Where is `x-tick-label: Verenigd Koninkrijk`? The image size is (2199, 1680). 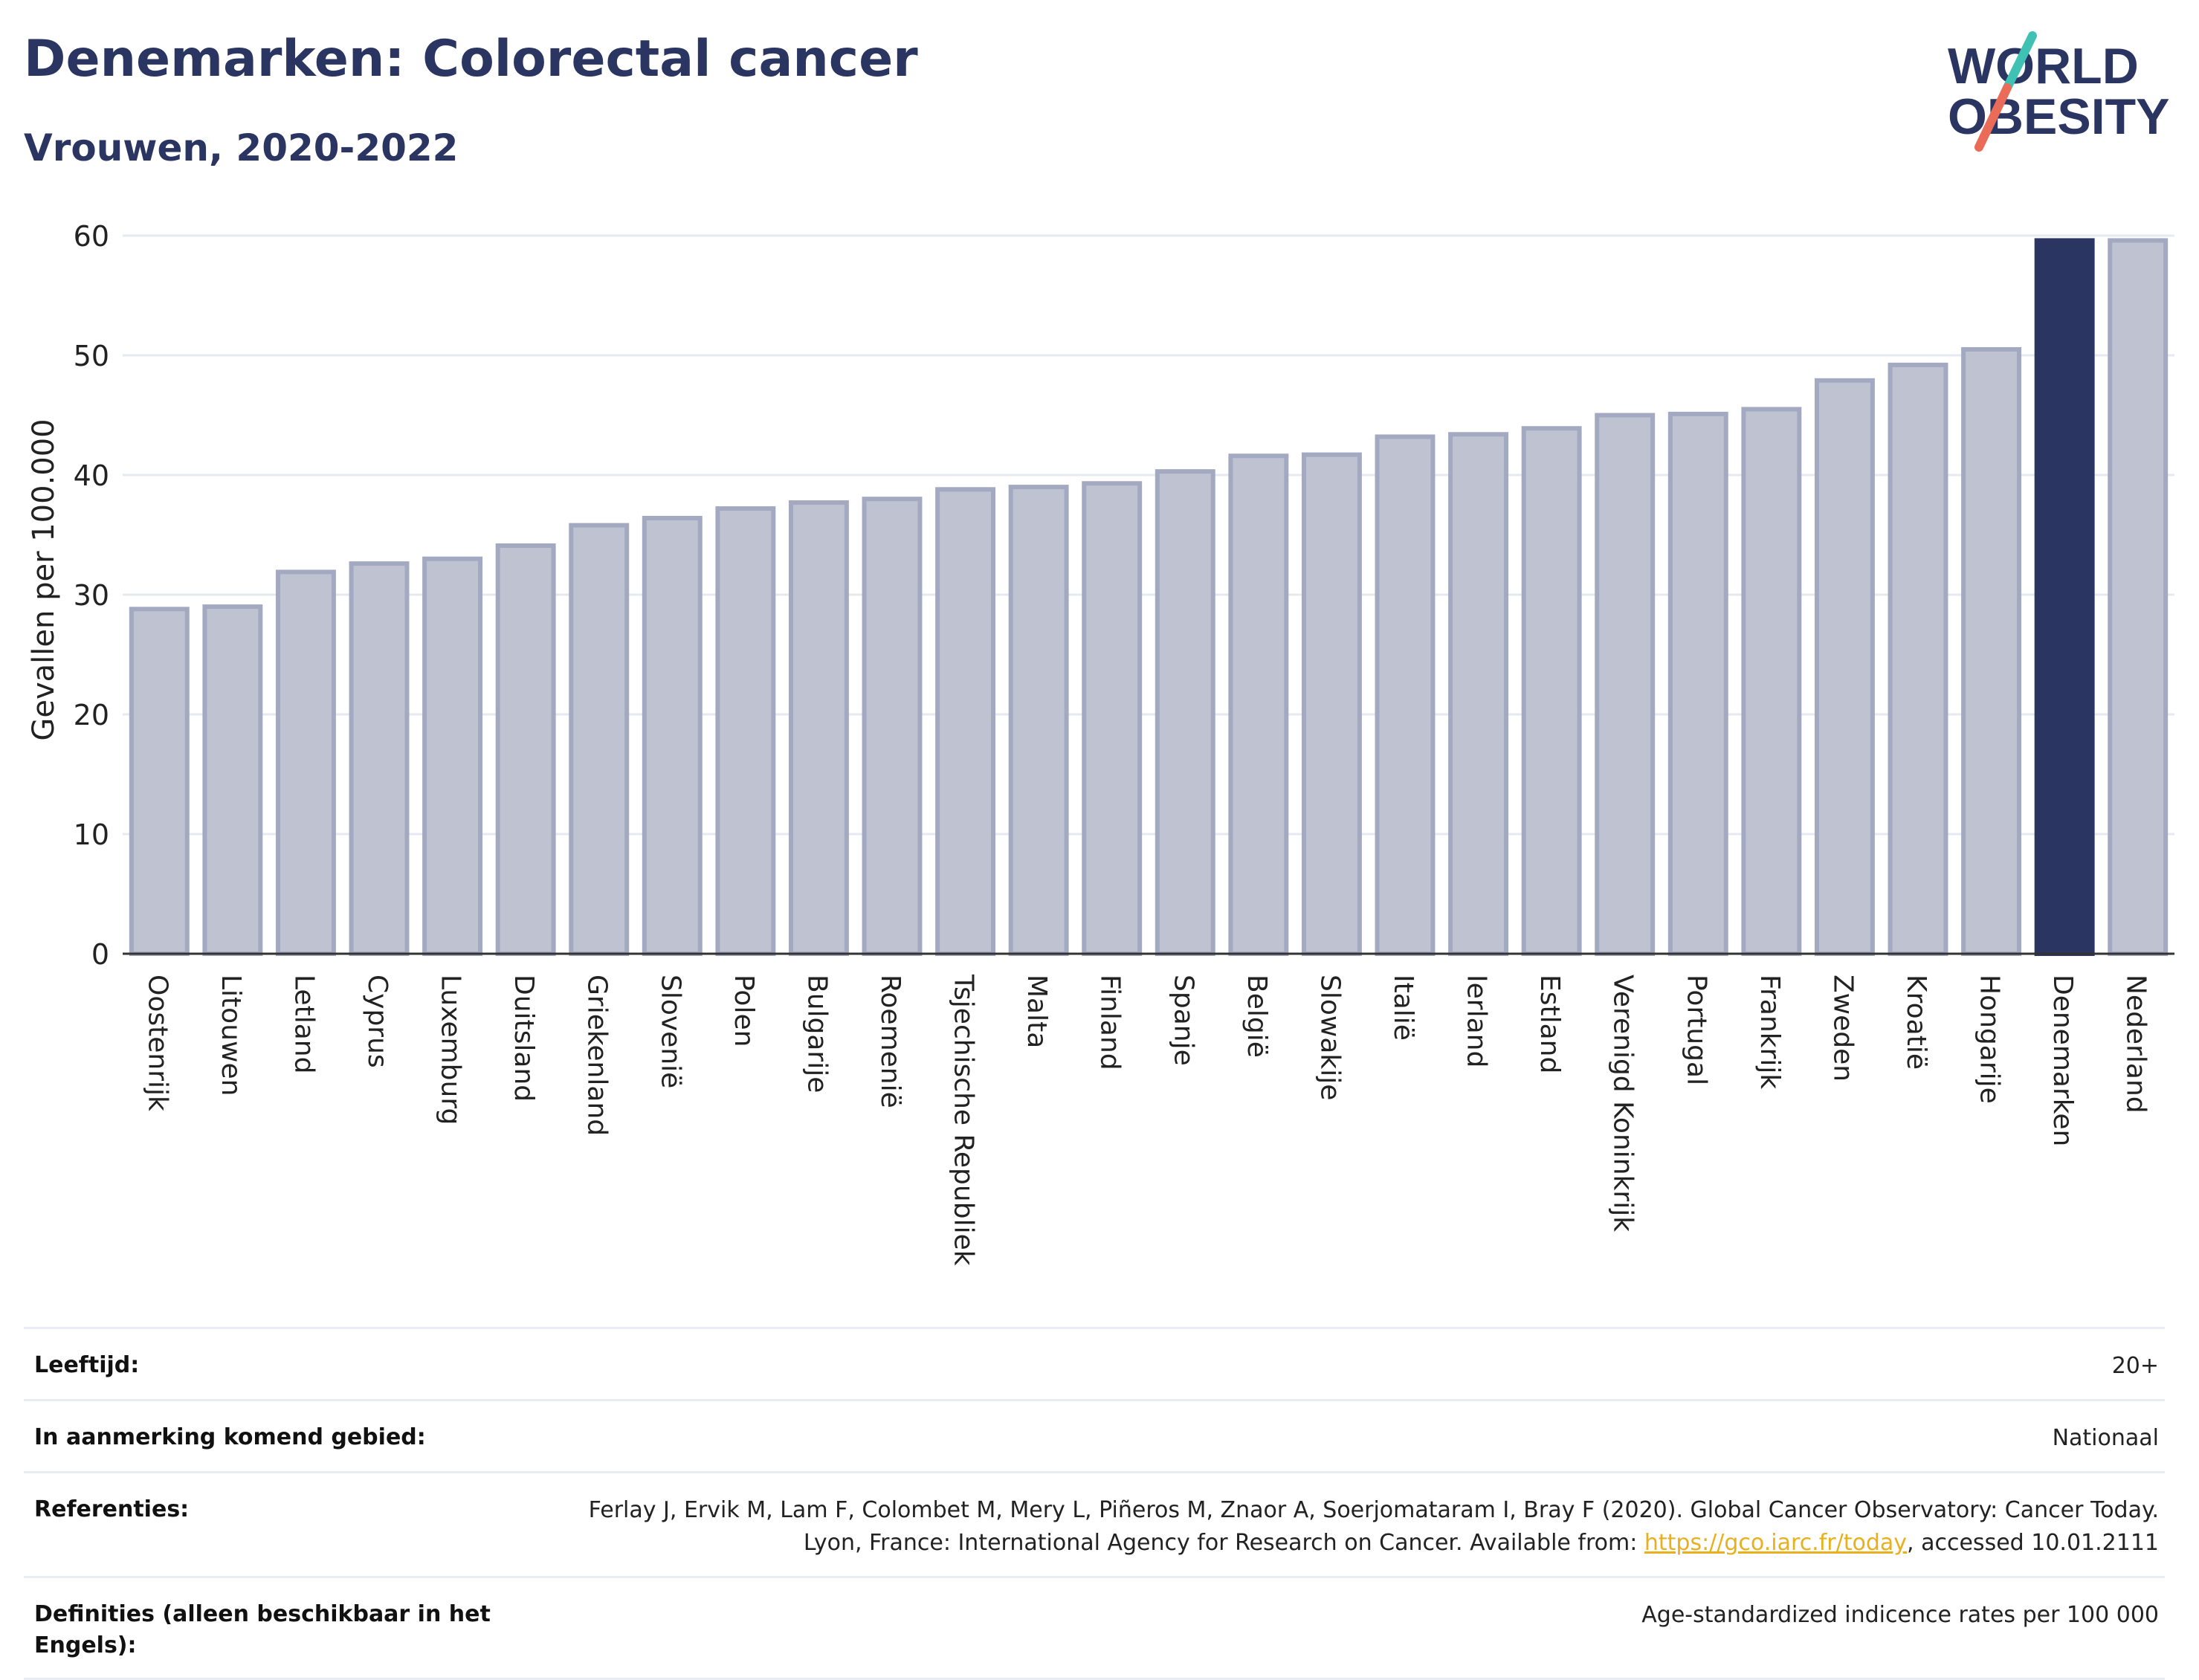 x-tick-label: Verenigd Koninkrijk is located at coordinates (1623, 1104).